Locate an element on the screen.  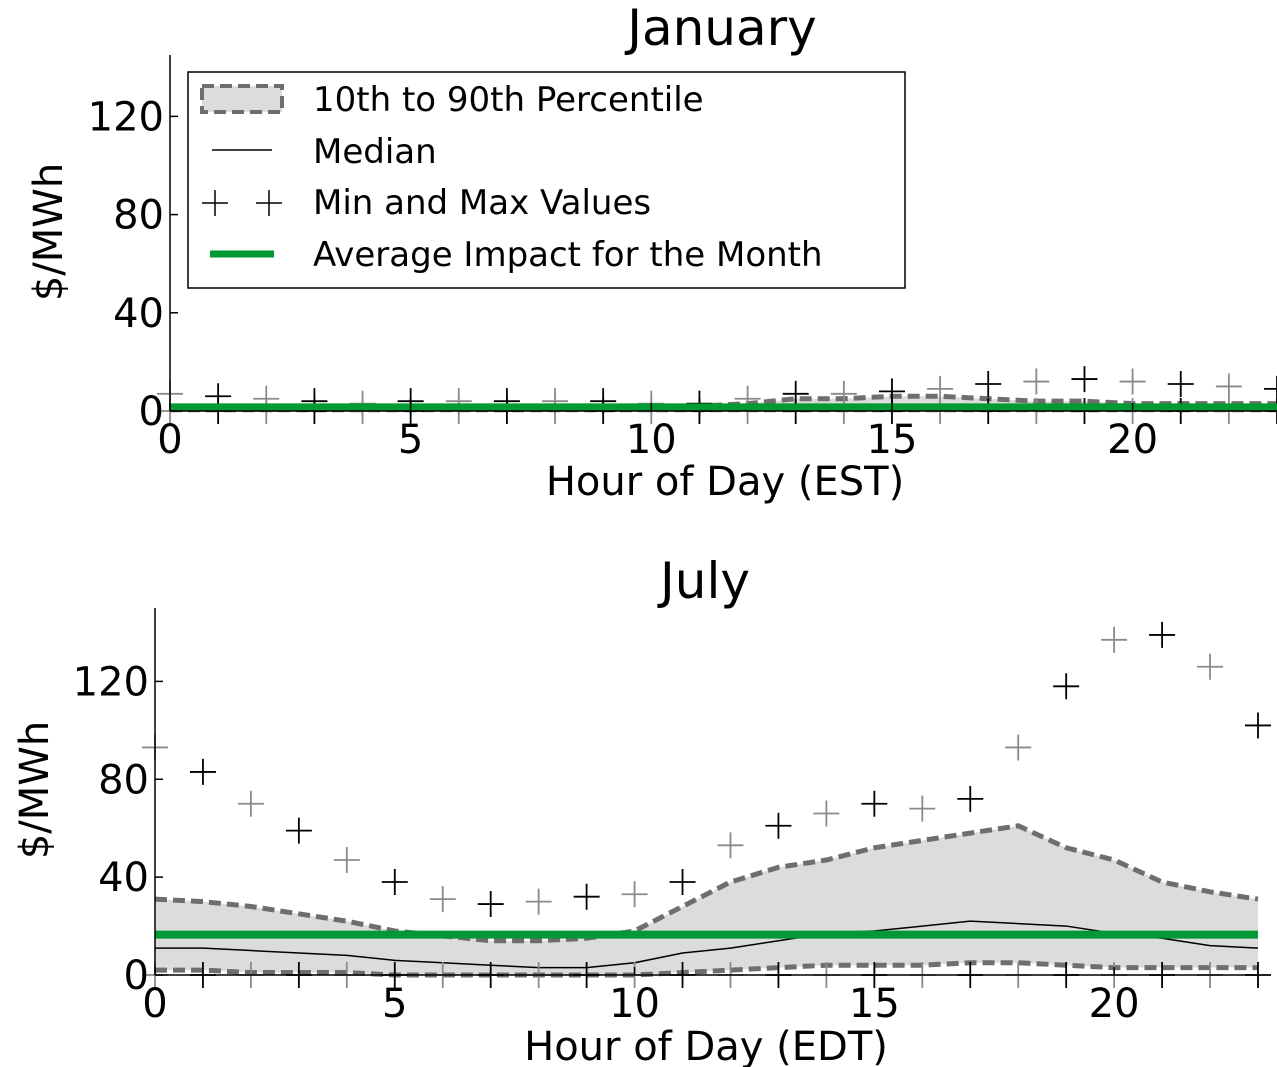
x-axis-label: Hour of Day (EST) is located at coordinates (725, 482).